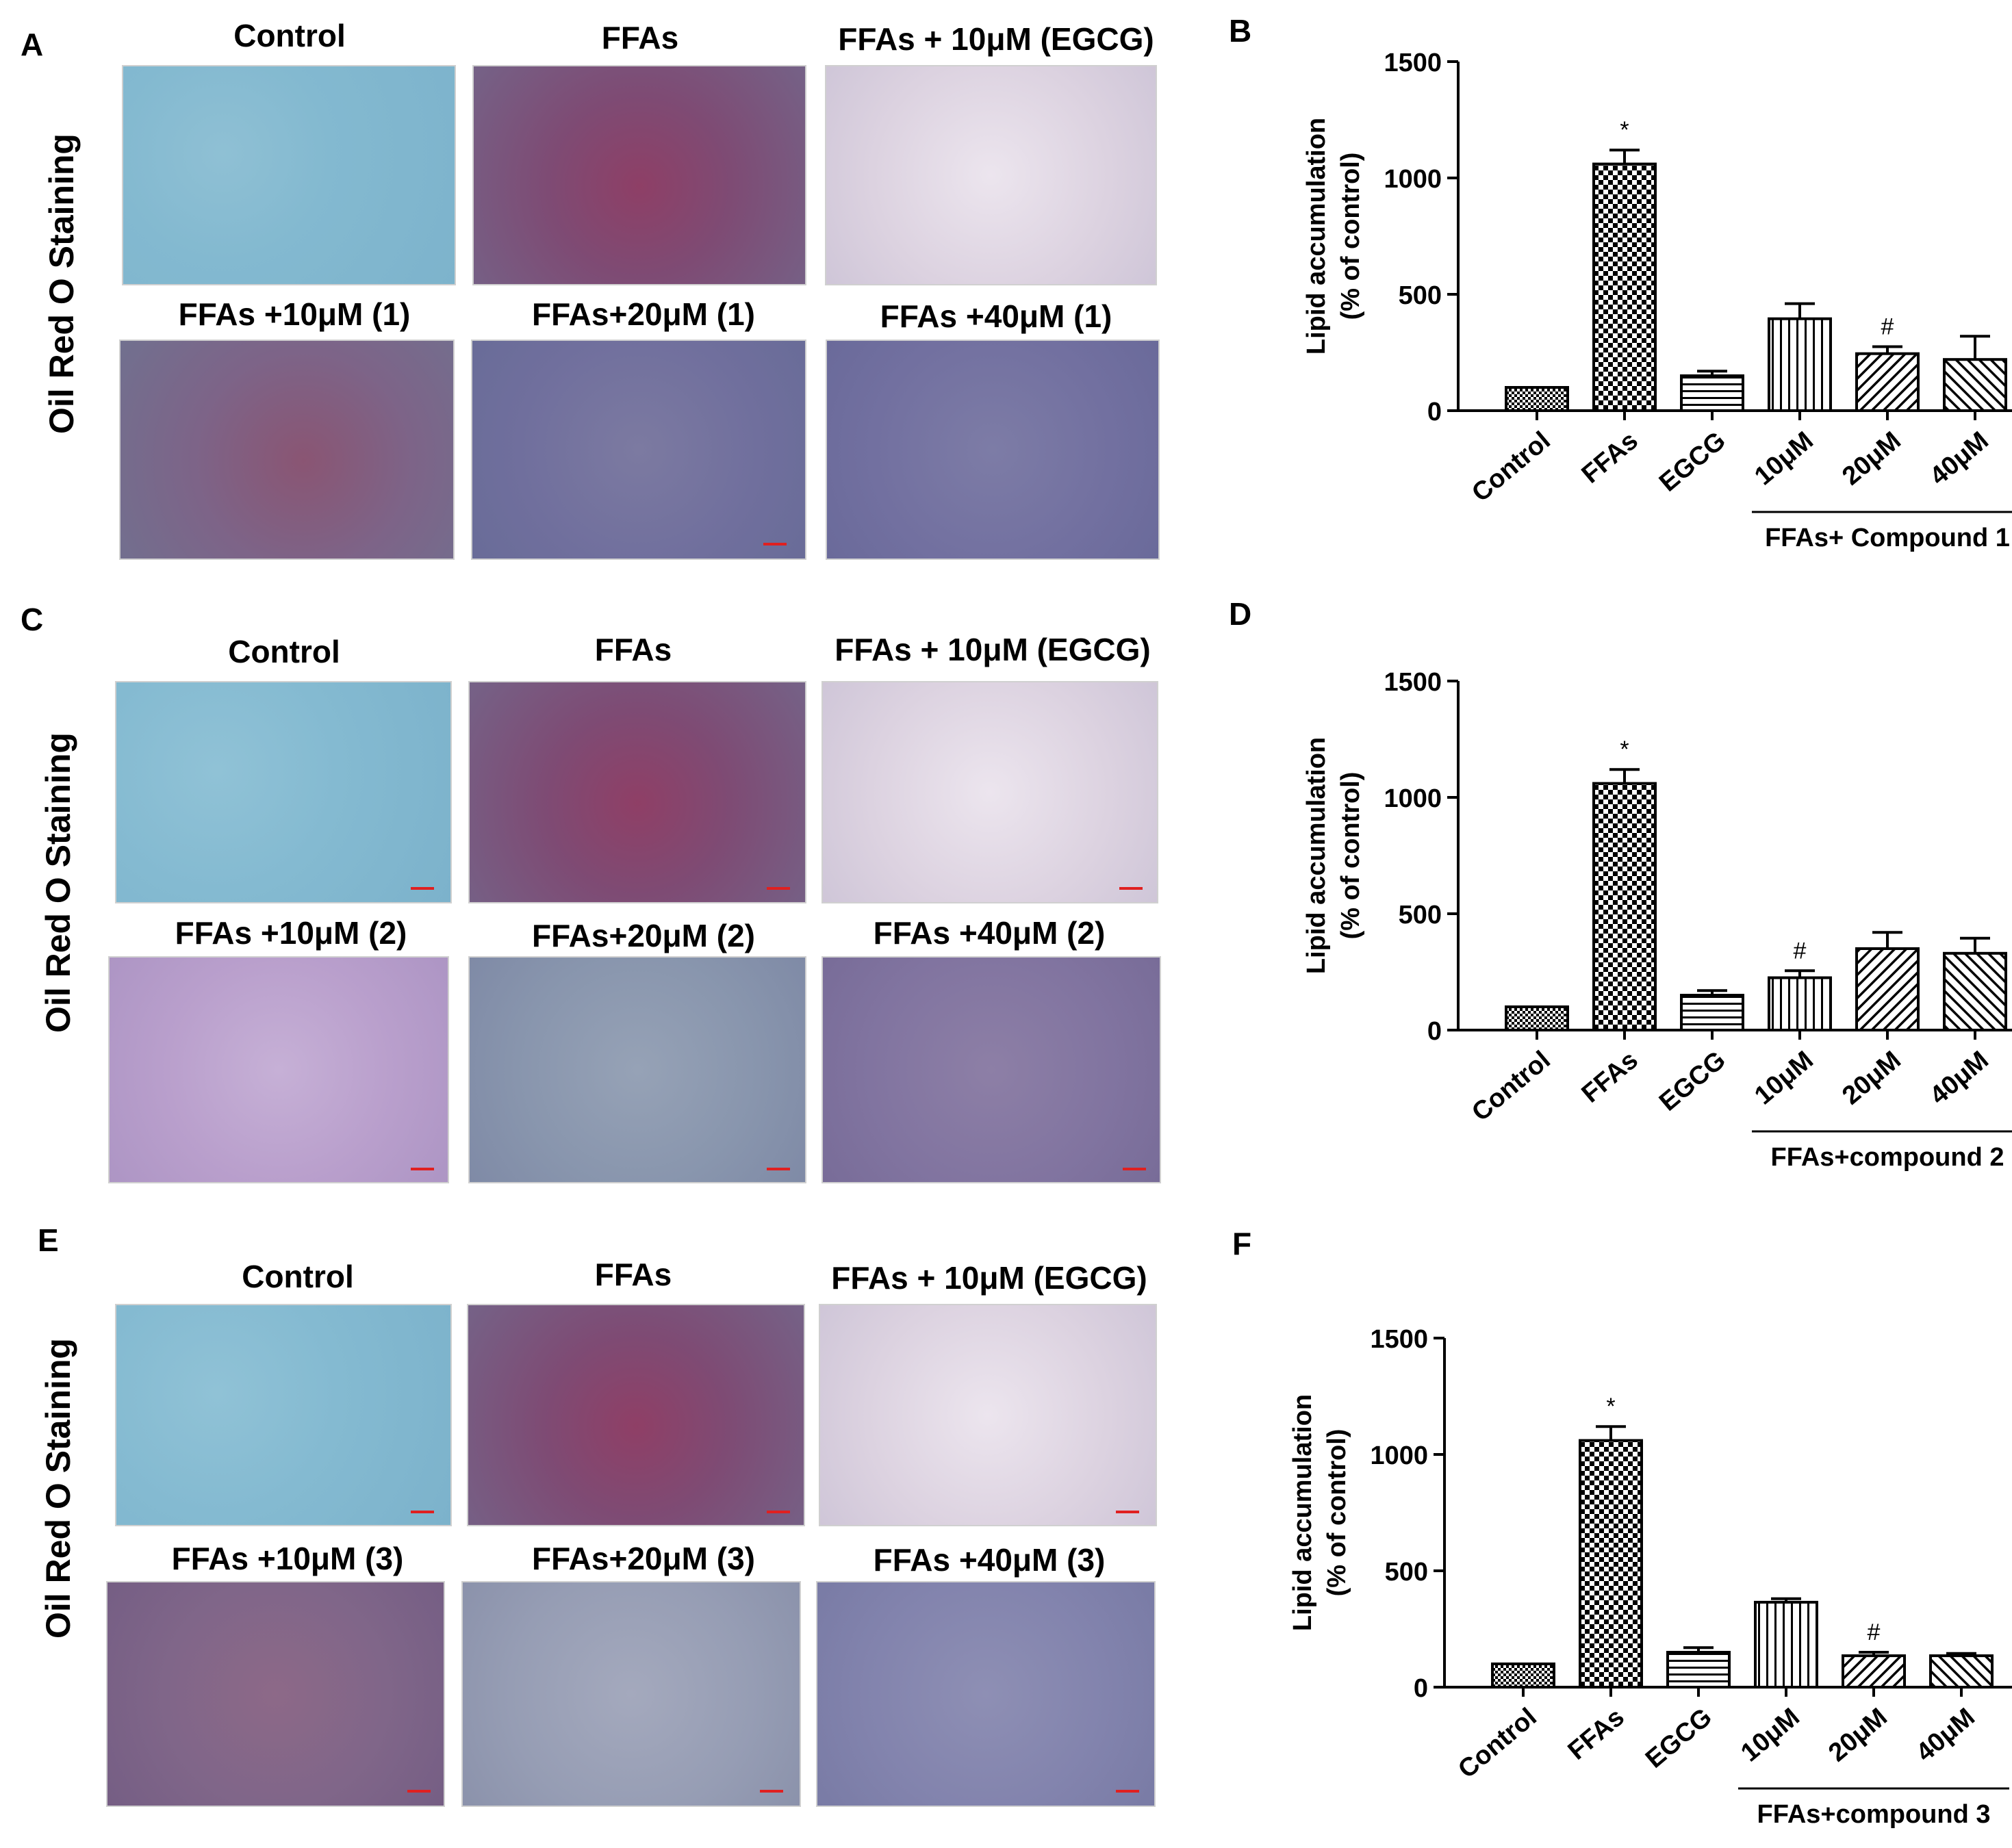 Image resolution: width=2012 pixels, height=1848 pixels. I want to click on image-title-10um: FFAs +10μM (3), so click(287, 1558).